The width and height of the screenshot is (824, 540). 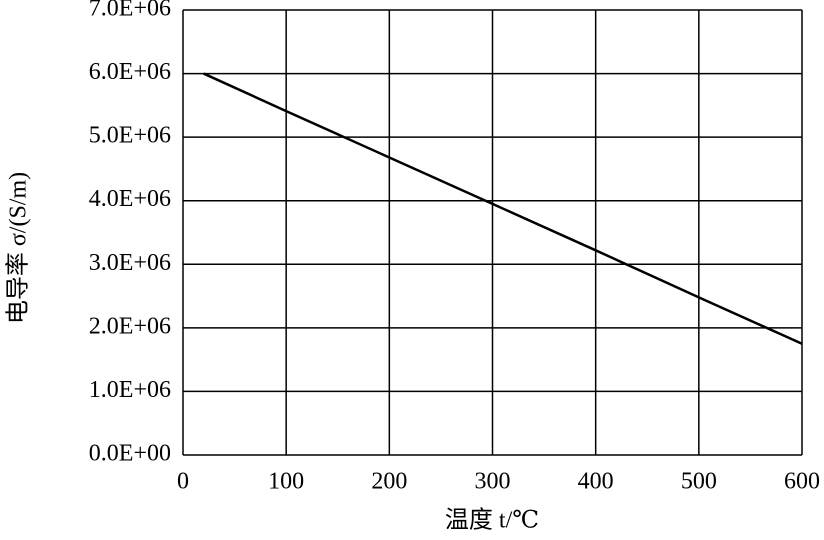 What do you see at coordinates (699, 482) in the screenshot?
I see `x-tick-label: 500` at bounding box center [699, 482].